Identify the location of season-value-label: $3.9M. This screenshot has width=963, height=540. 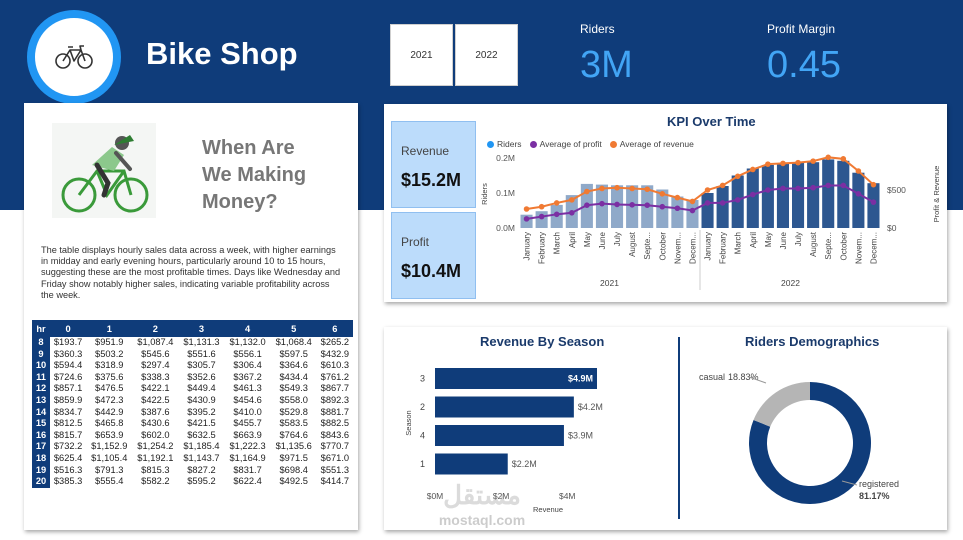
(580, 436).